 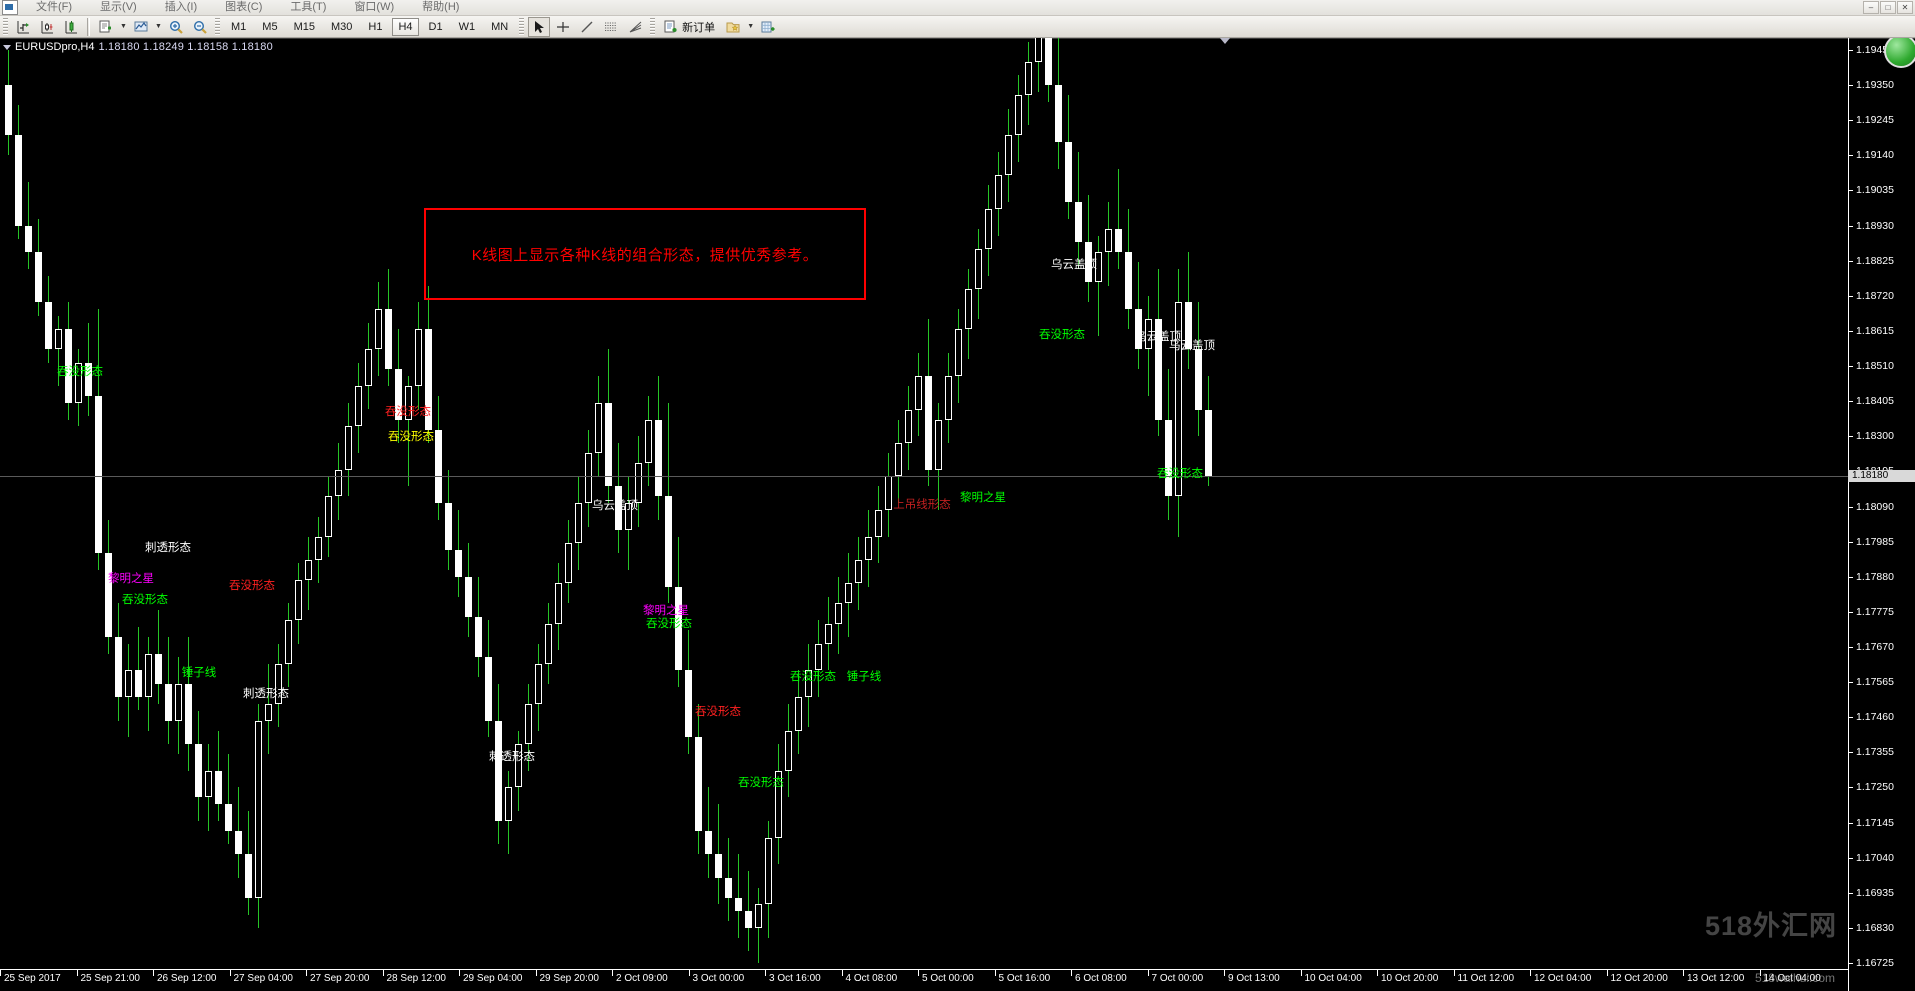 I want to click on price-tick: 1.16725, so click(x=1871, y=963).